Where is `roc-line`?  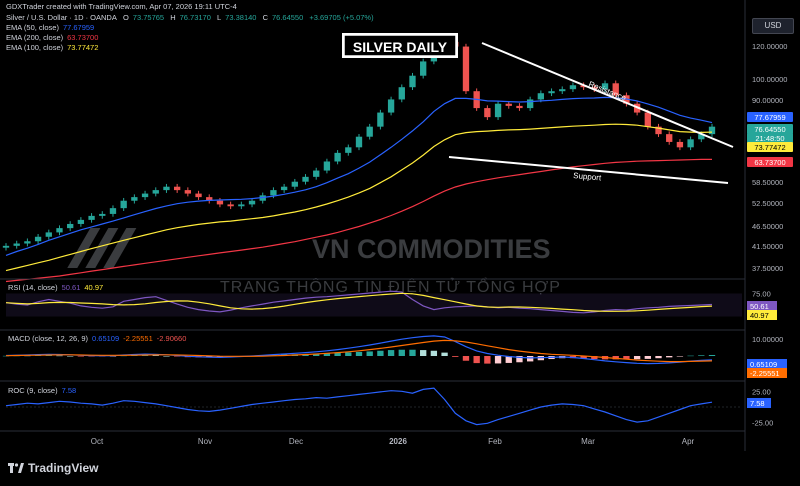 roc-line is located at coordinates (359, 406).